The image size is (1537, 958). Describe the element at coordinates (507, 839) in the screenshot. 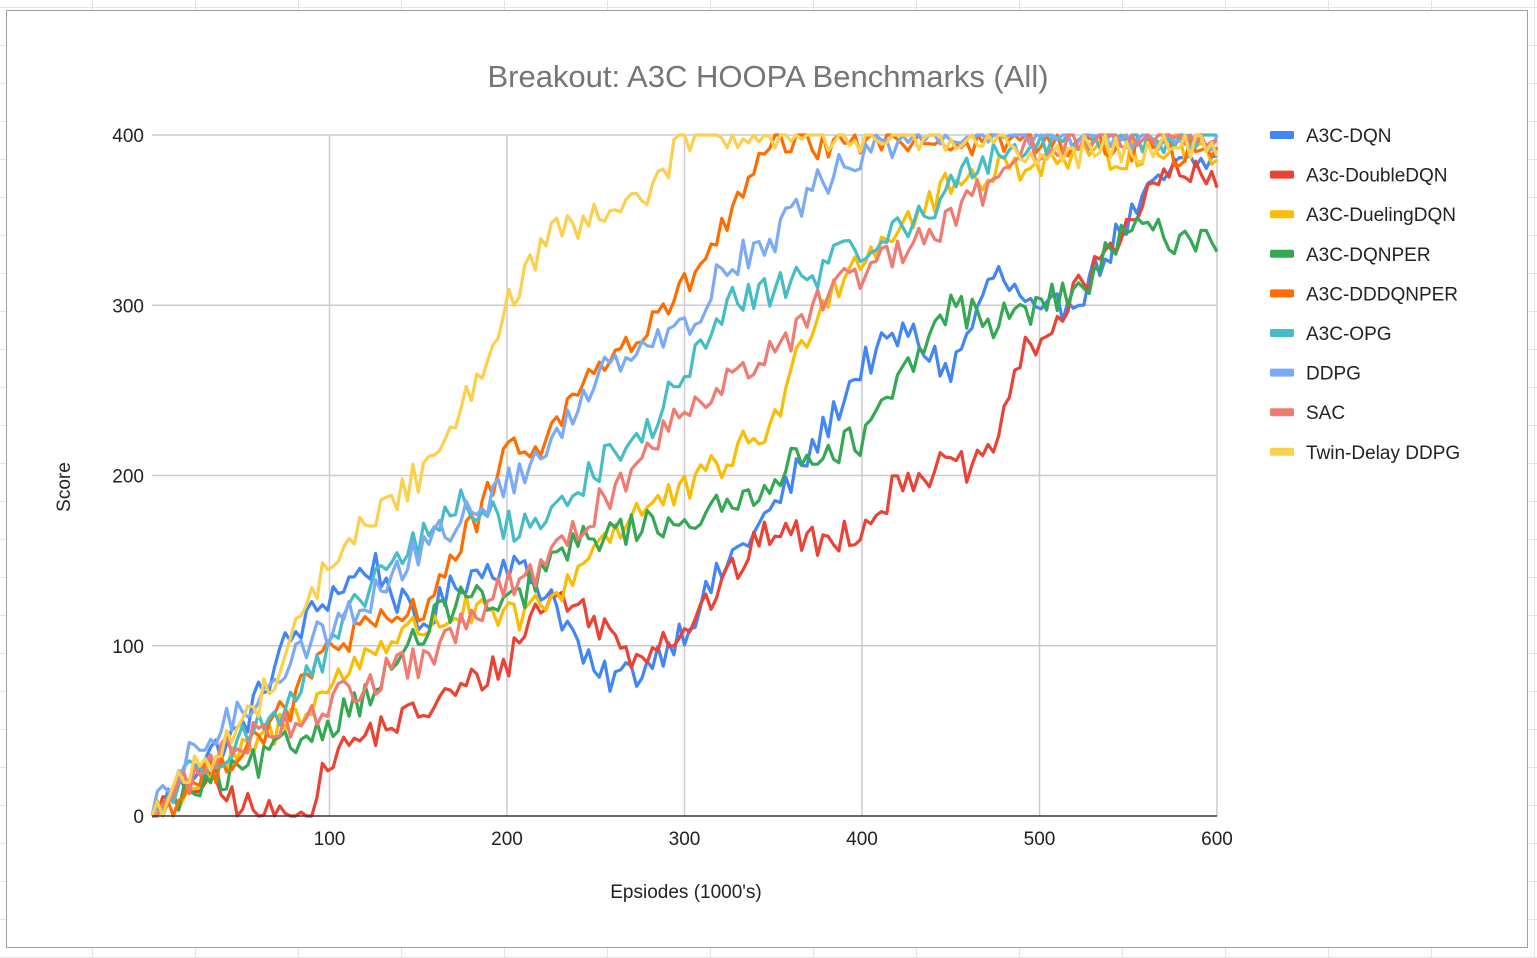

I see `x-tick-label: 200` at that location.